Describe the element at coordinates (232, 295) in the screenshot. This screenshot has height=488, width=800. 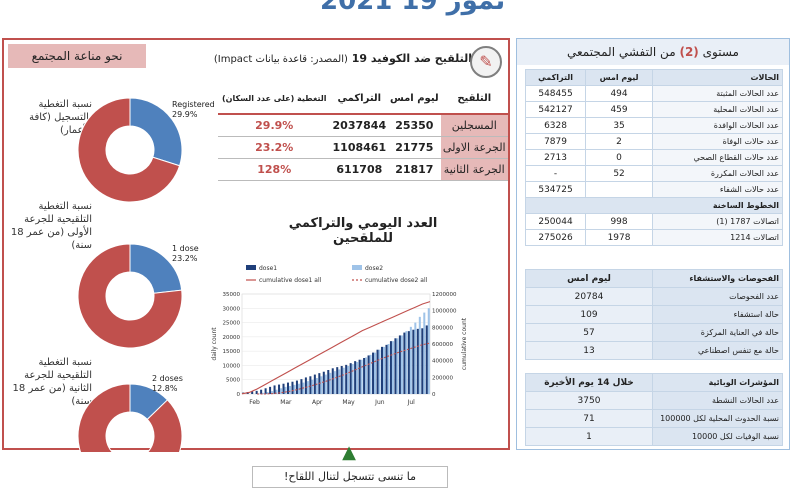
I see `y-tick-label: 35000` at that location.